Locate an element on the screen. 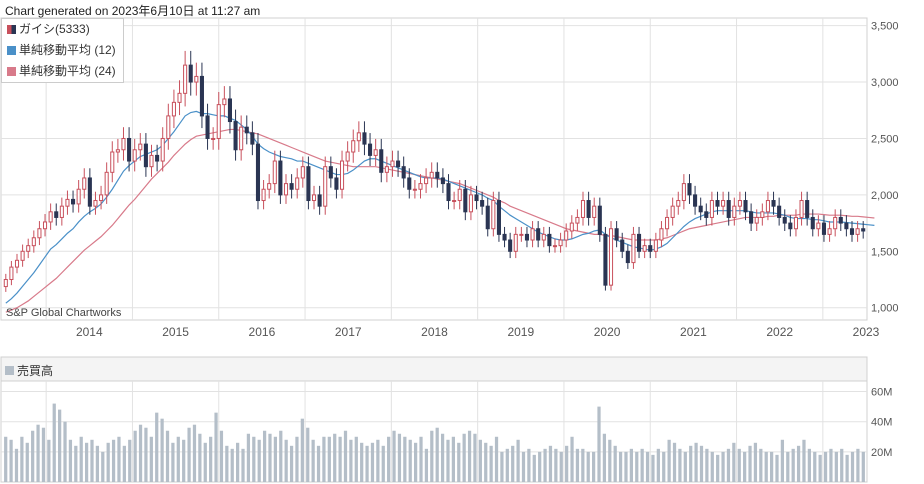  legend-item-sma12: 単純移動平均 (12) is located at coordinates (62, 50).